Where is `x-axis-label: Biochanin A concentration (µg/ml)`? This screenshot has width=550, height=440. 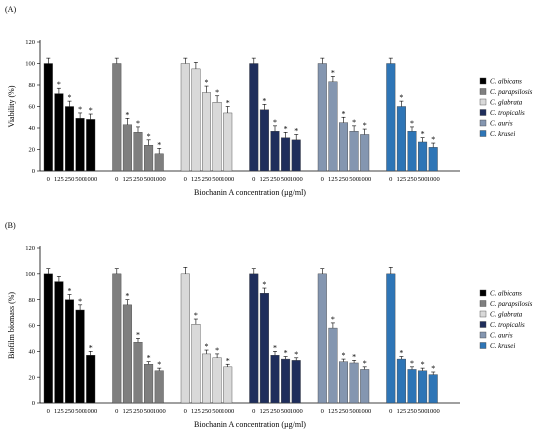 x-axis-label: Biochanin A concentration (µg/ml) is located at coordinates (250, 424).